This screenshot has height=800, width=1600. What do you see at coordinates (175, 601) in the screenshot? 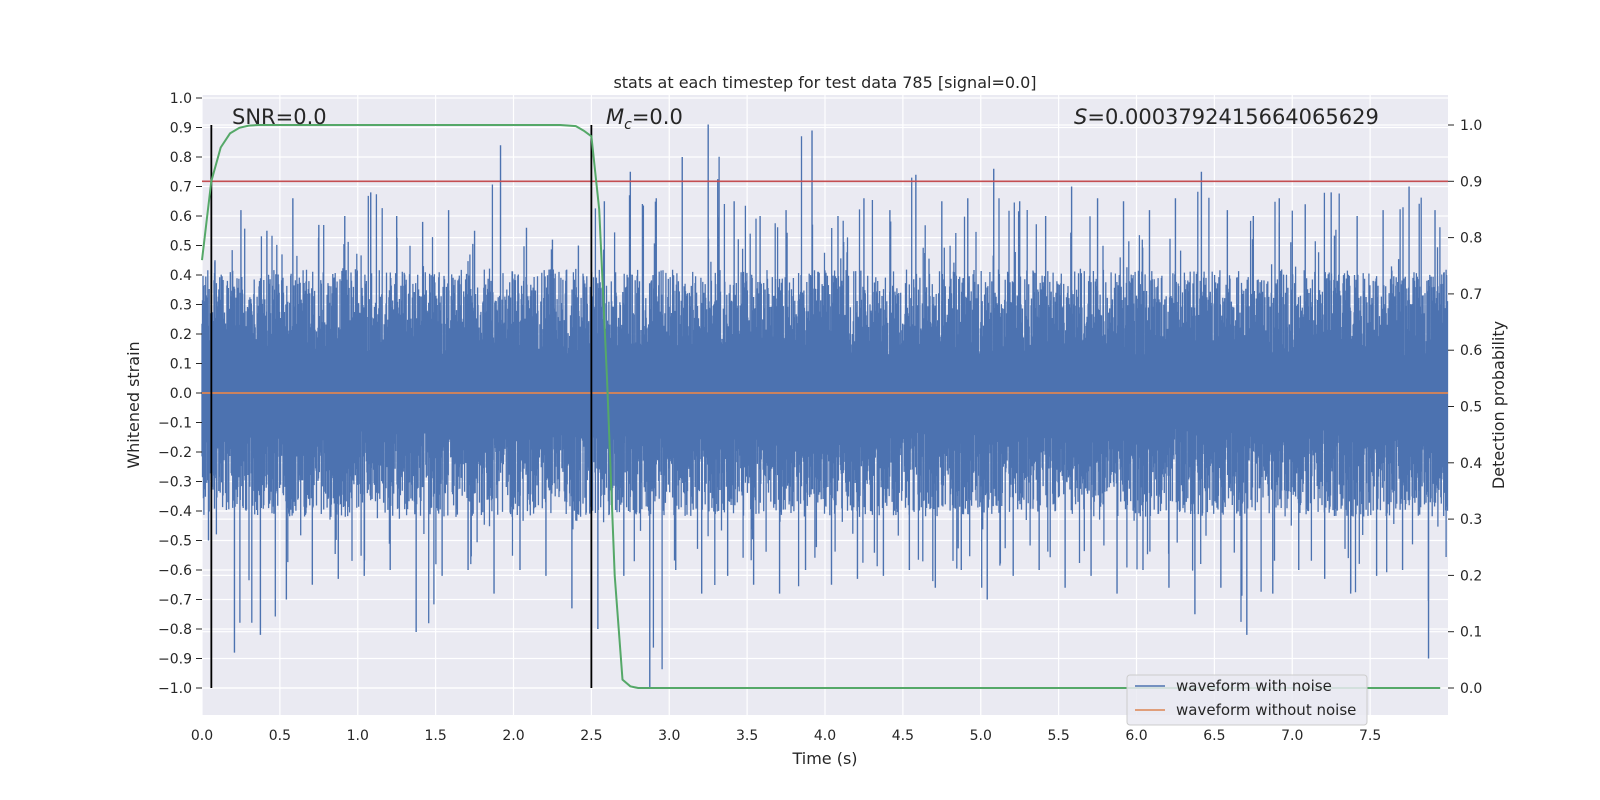
I see `y-tick-label: −0.7` at bounding box center [175, 601].